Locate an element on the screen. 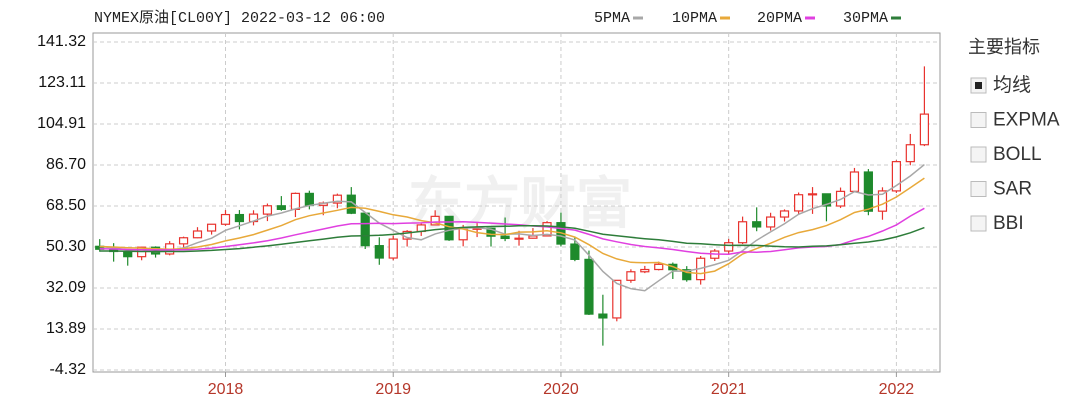 The width and height of the screenshot is (1080, 406). y-tick-label: 123.11 is located at coordinates (62, 82).